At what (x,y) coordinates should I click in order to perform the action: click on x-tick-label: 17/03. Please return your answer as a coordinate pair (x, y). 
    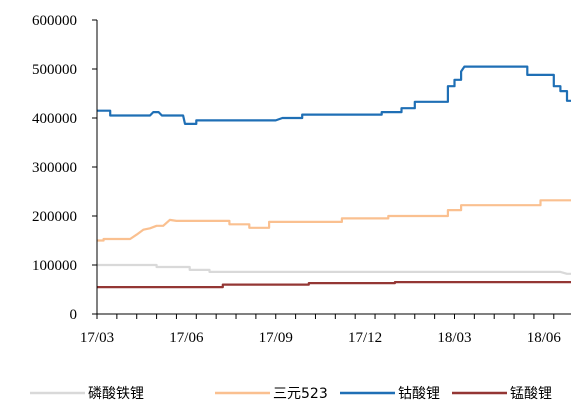
    Looking at the image, I should click on (97, 338).